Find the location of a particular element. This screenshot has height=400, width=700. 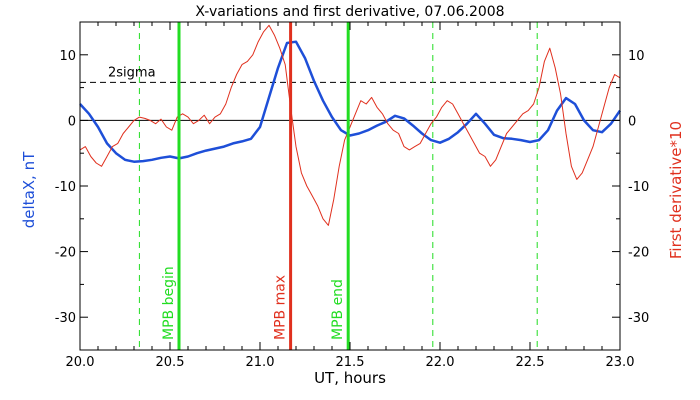

threshold-label: 2sigma is located at coordinates (132, 72).